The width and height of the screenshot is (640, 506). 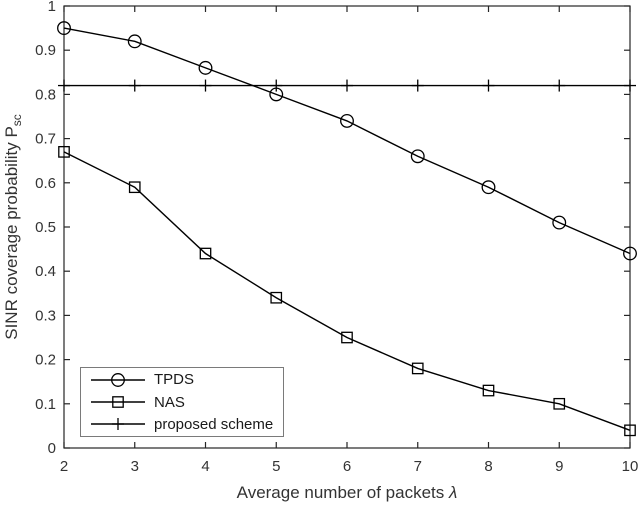 What do you see at coordinates (45, 227) in the screenshot?
I see `y-tick-label: 0.5` at bounding box center [45, 227].